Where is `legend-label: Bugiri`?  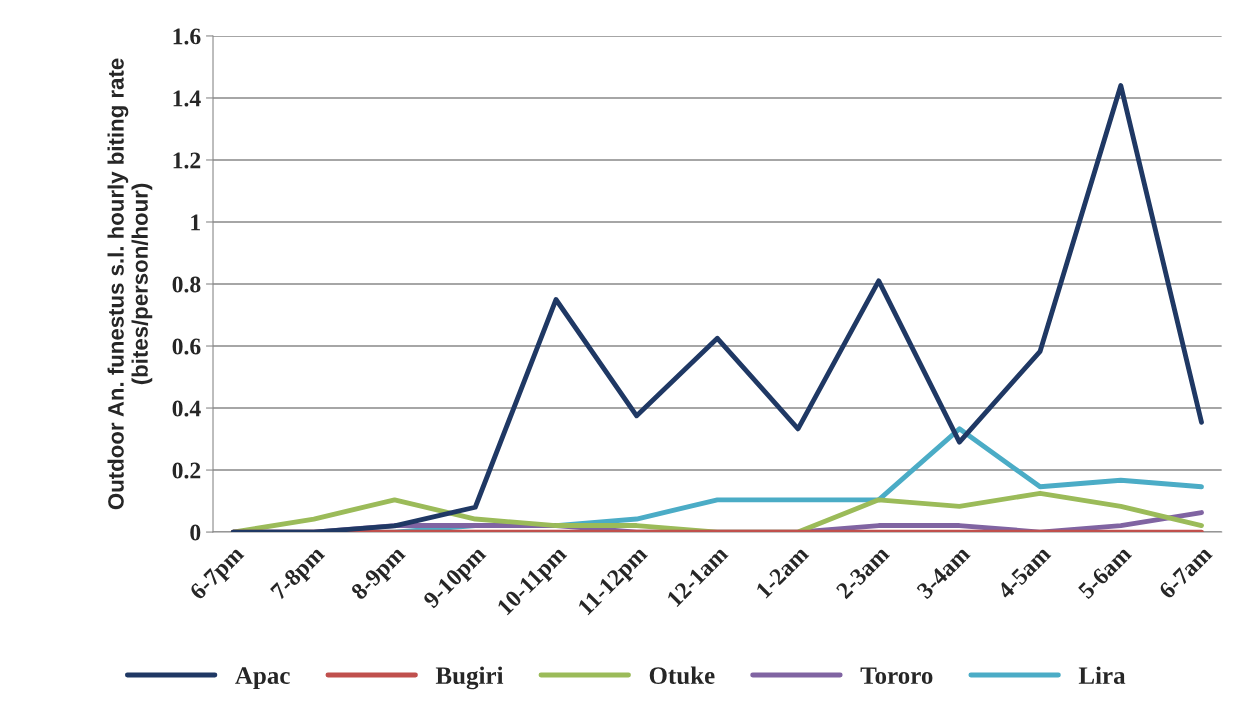
legend-label: Bugiri is located at coordinates (469, 678).